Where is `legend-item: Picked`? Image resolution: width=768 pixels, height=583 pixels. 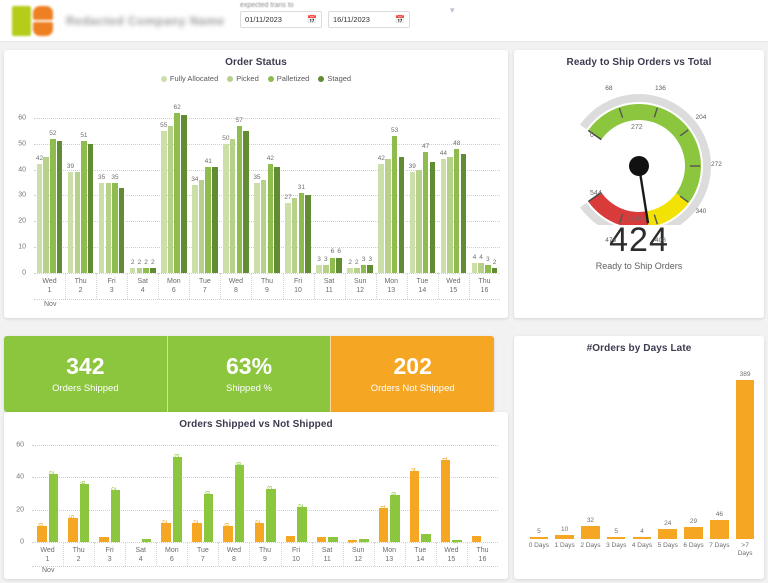 legend-item: Picked is located at coordinates (243, 78).